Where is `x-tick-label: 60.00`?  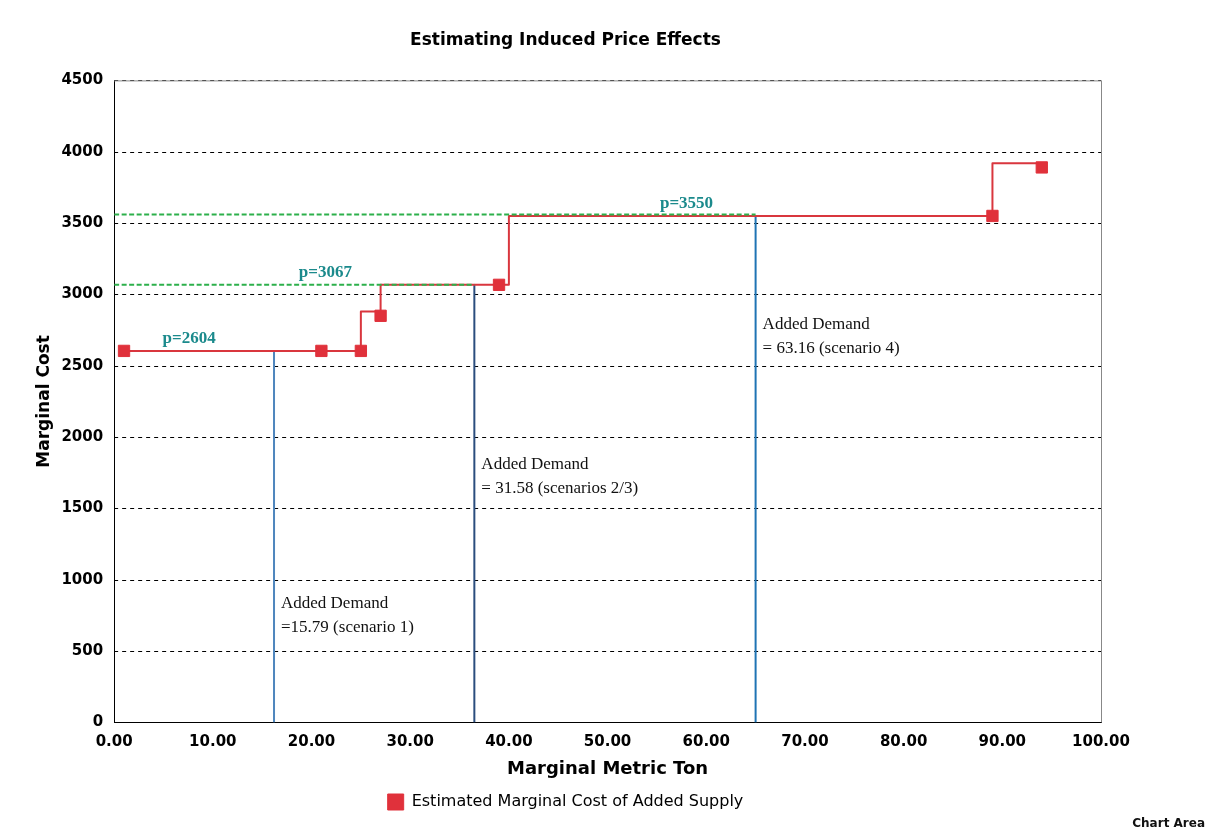 x-tick-label: 60.00 is located at coordinates (706, 741).